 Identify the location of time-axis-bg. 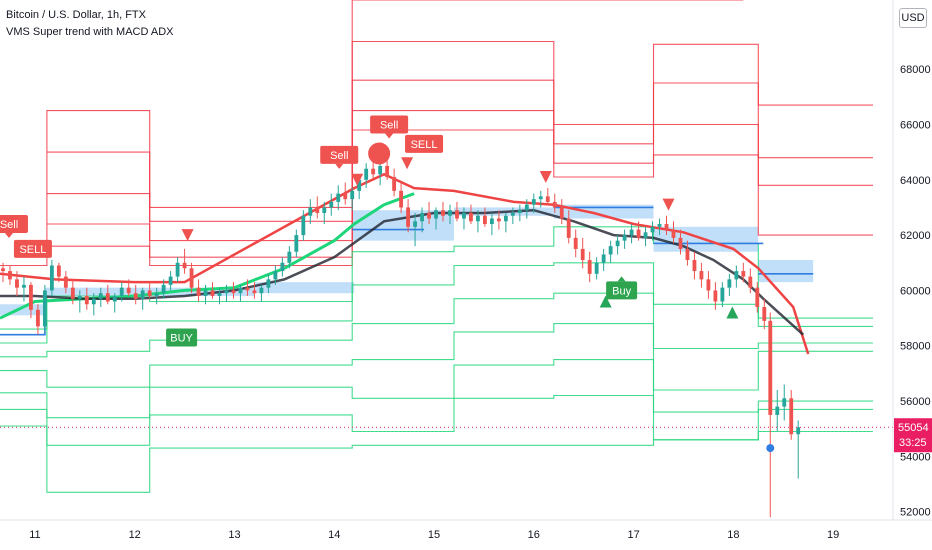
(466, 535).